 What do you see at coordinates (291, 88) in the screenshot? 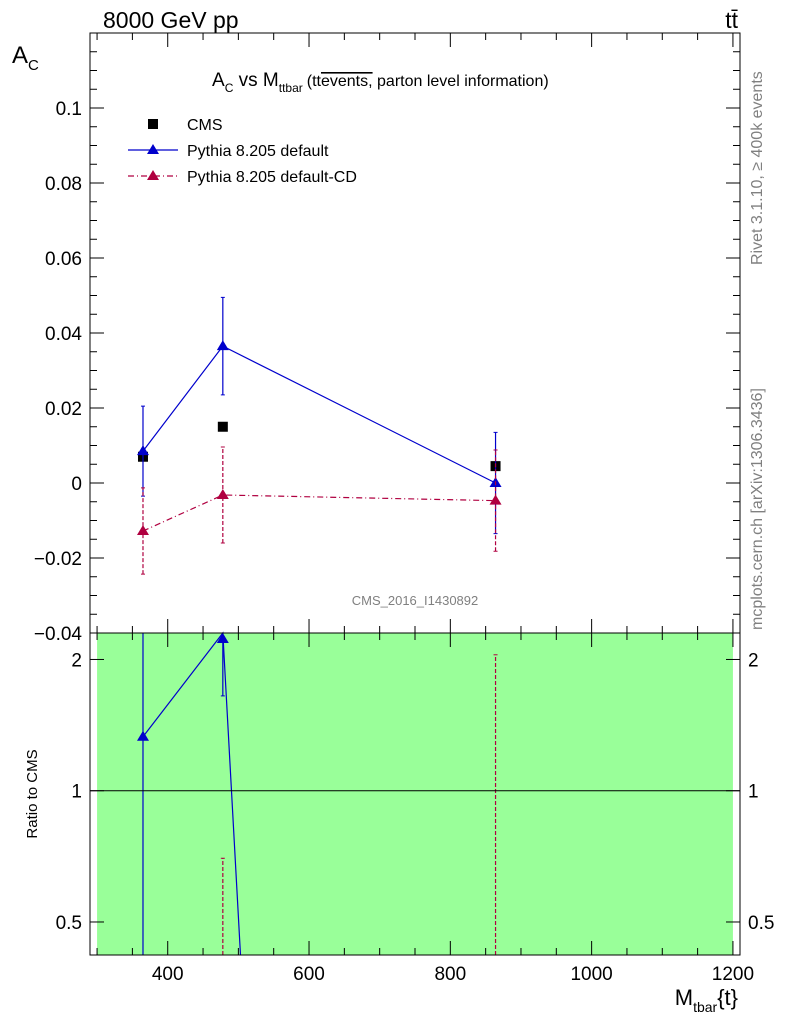
I see `title-part-m-sub: ttbar` at bounding box center [291, 88].